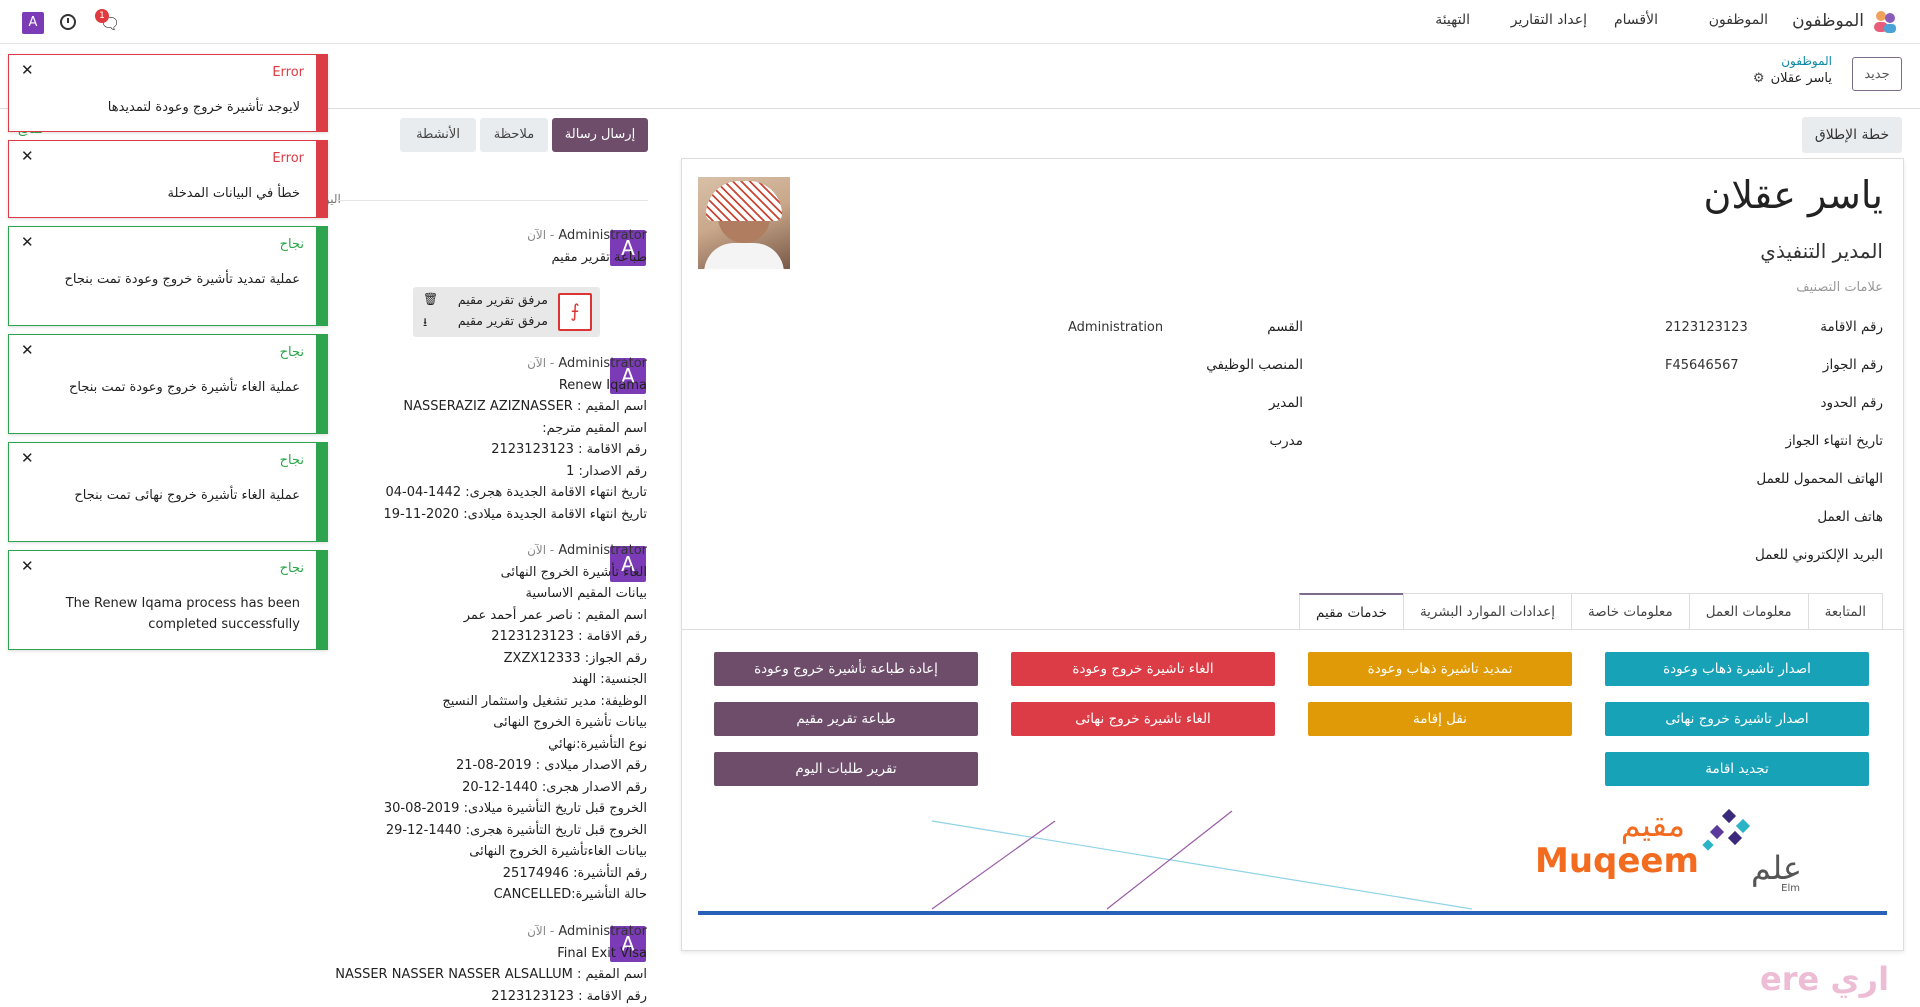  Describe the element at coordinates (515, 745) in the screenshot. I see `message-line: نوع التأشيرة:نهائي` at that location.